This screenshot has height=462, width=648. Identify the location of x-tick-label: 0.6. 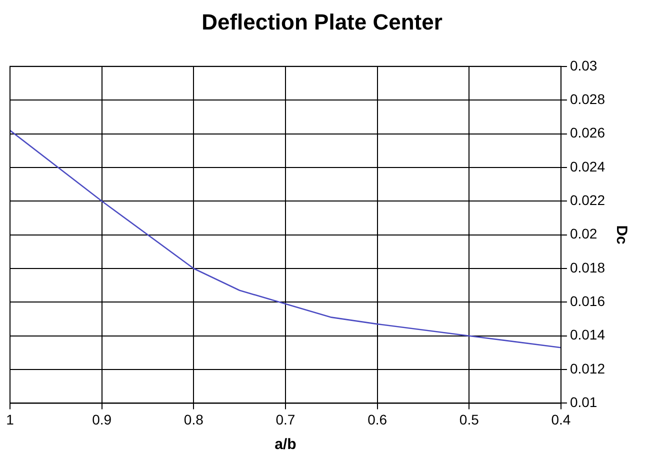
(378, 419).